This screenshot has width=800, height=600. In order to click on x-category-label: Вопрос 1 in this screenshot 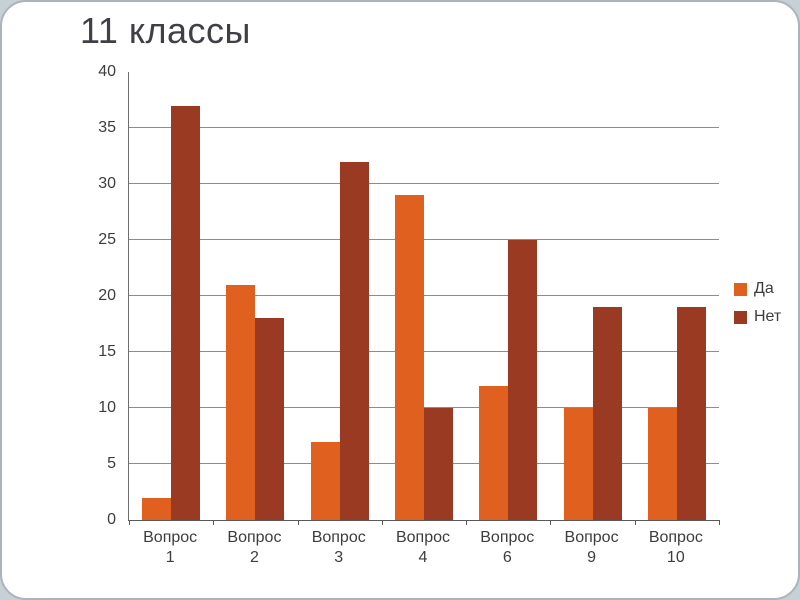, I will do `click(170, 547)`.